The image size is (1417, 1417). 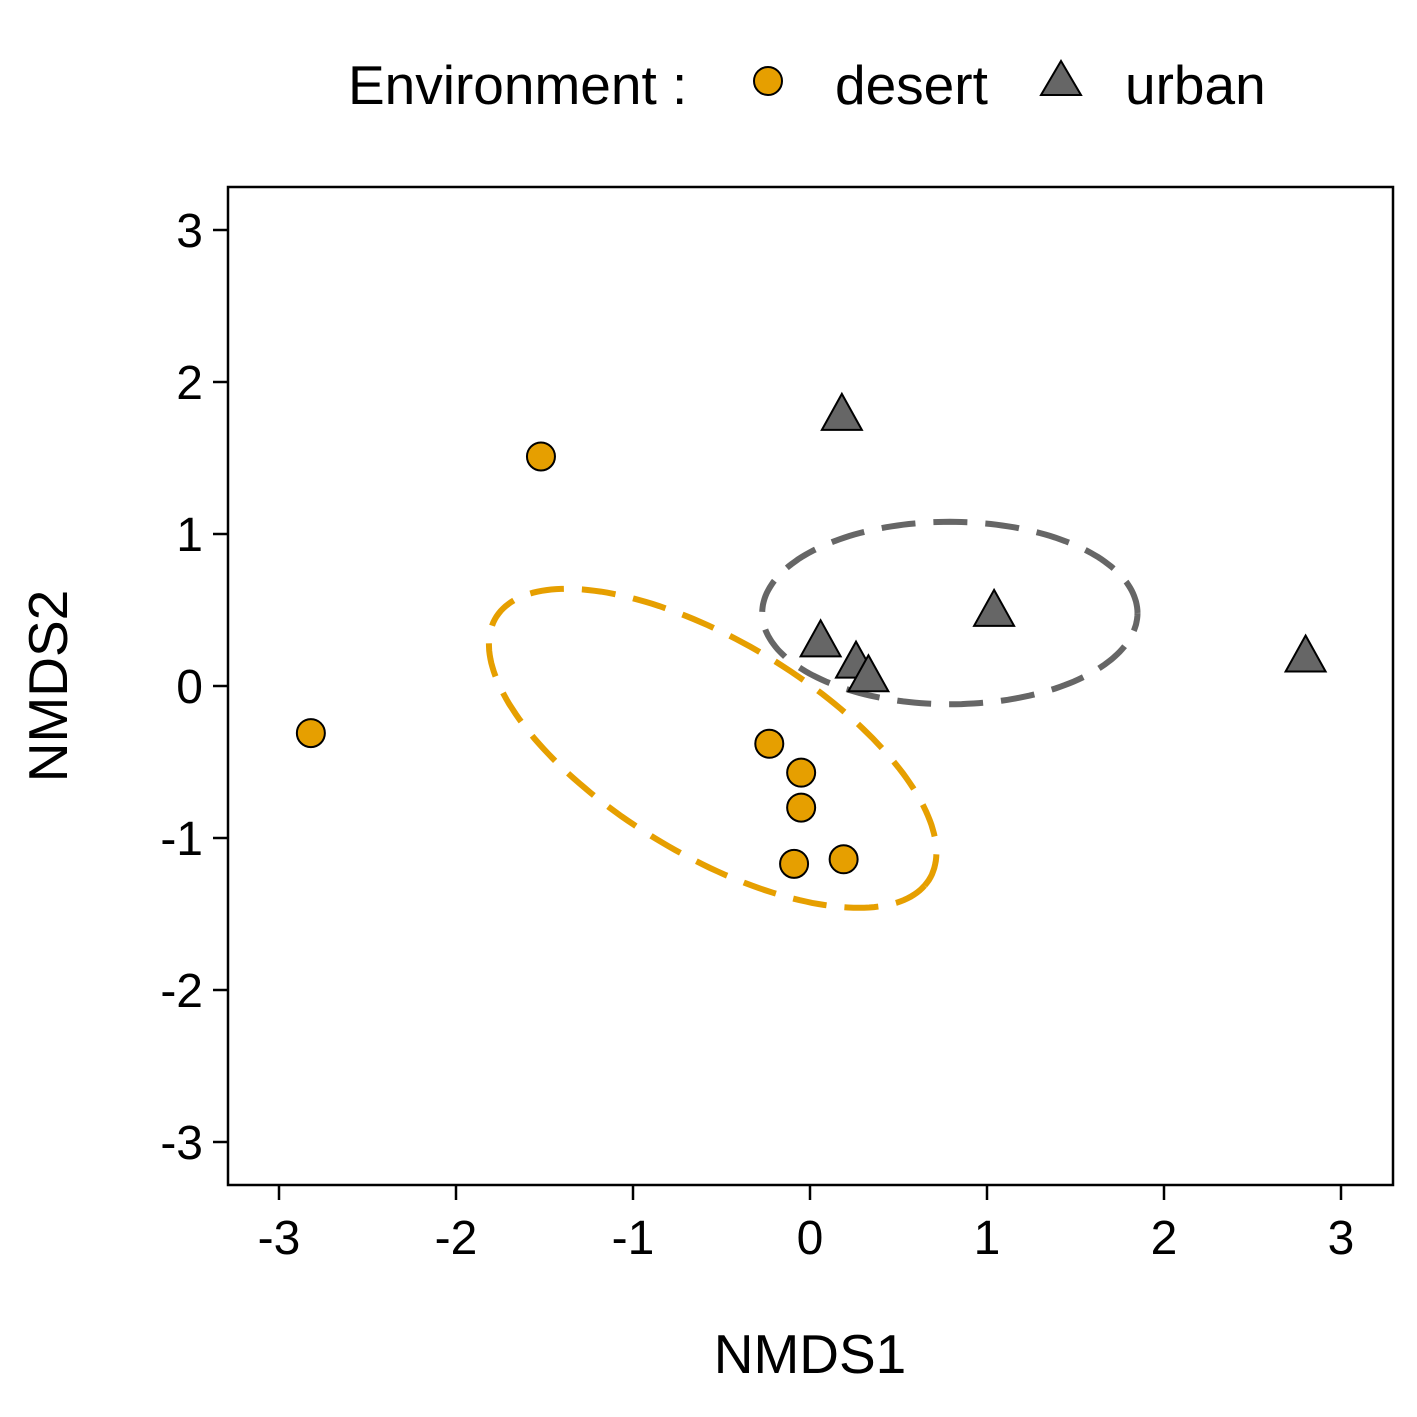 What do you see at coordinates (712, 748) in the screenshot?
I see `desert-ellipse` at bounding box center [712, 748].